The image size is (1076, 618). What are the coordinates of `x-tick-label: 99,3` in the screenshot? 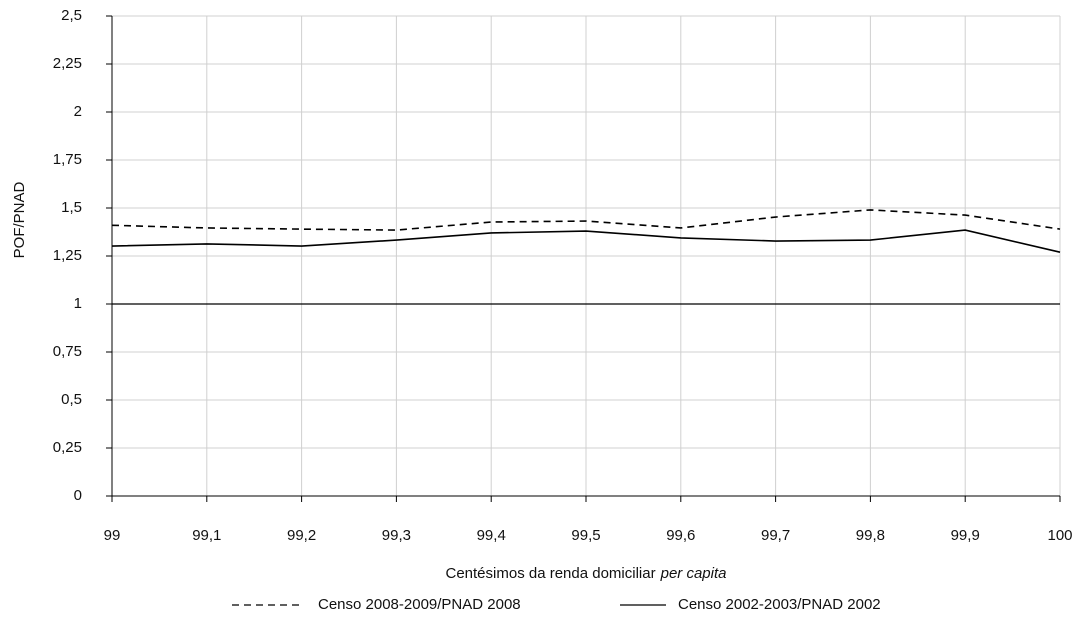 It's located at (396, 535).